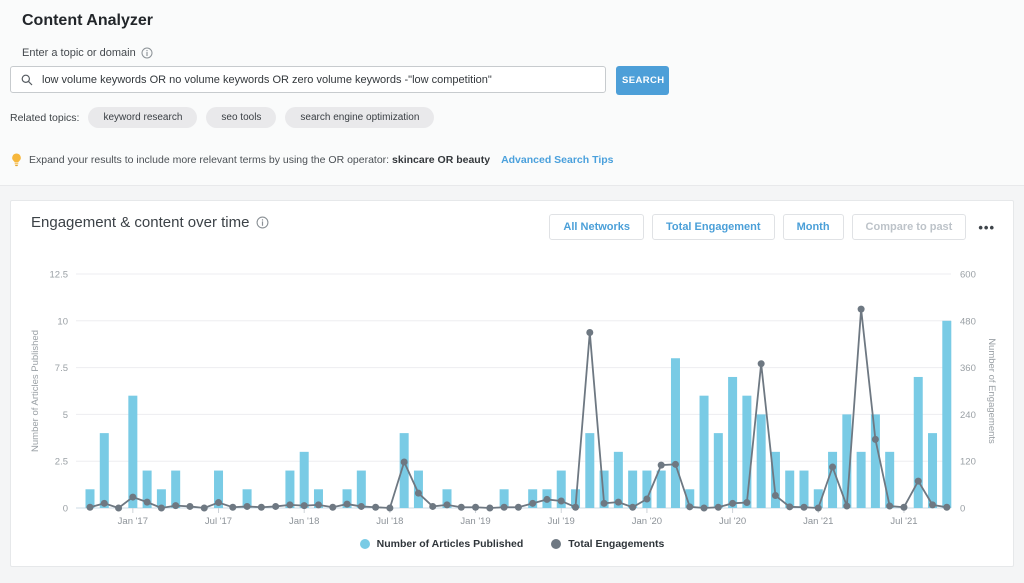 Image resolution: width=1024 pixels, height=583 pixels. I want to click on svg-text: 600, so click(968, 275).